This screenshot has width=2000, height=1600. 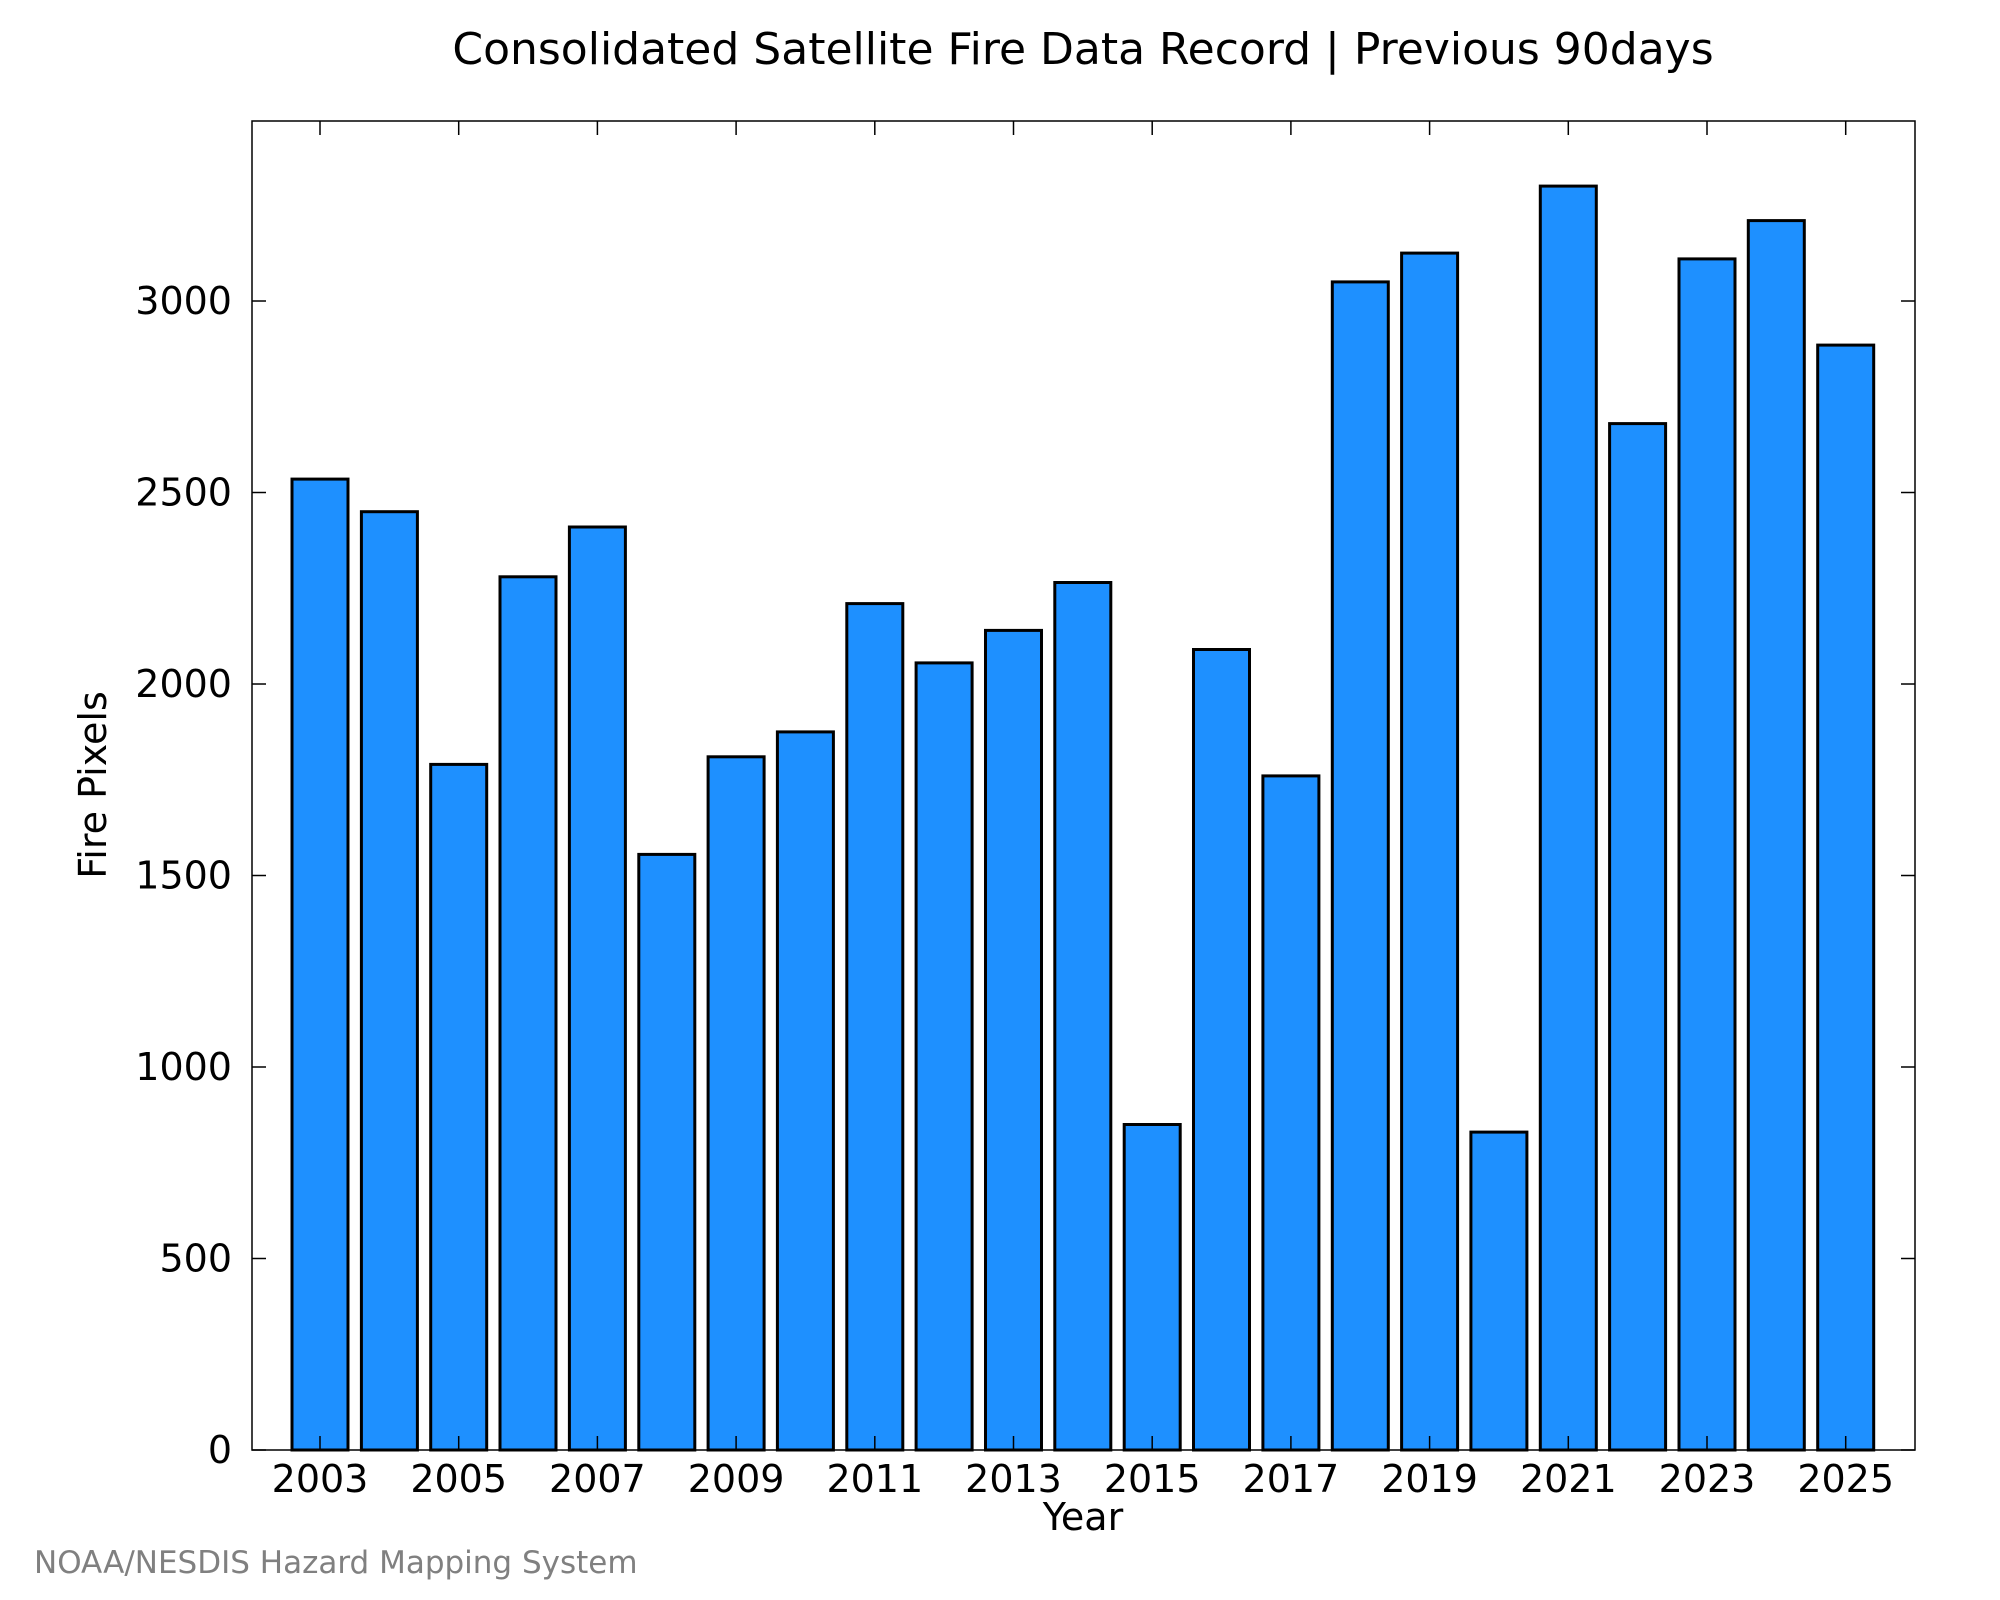 I want to click on bar-2003, so click(x=320, y=964).